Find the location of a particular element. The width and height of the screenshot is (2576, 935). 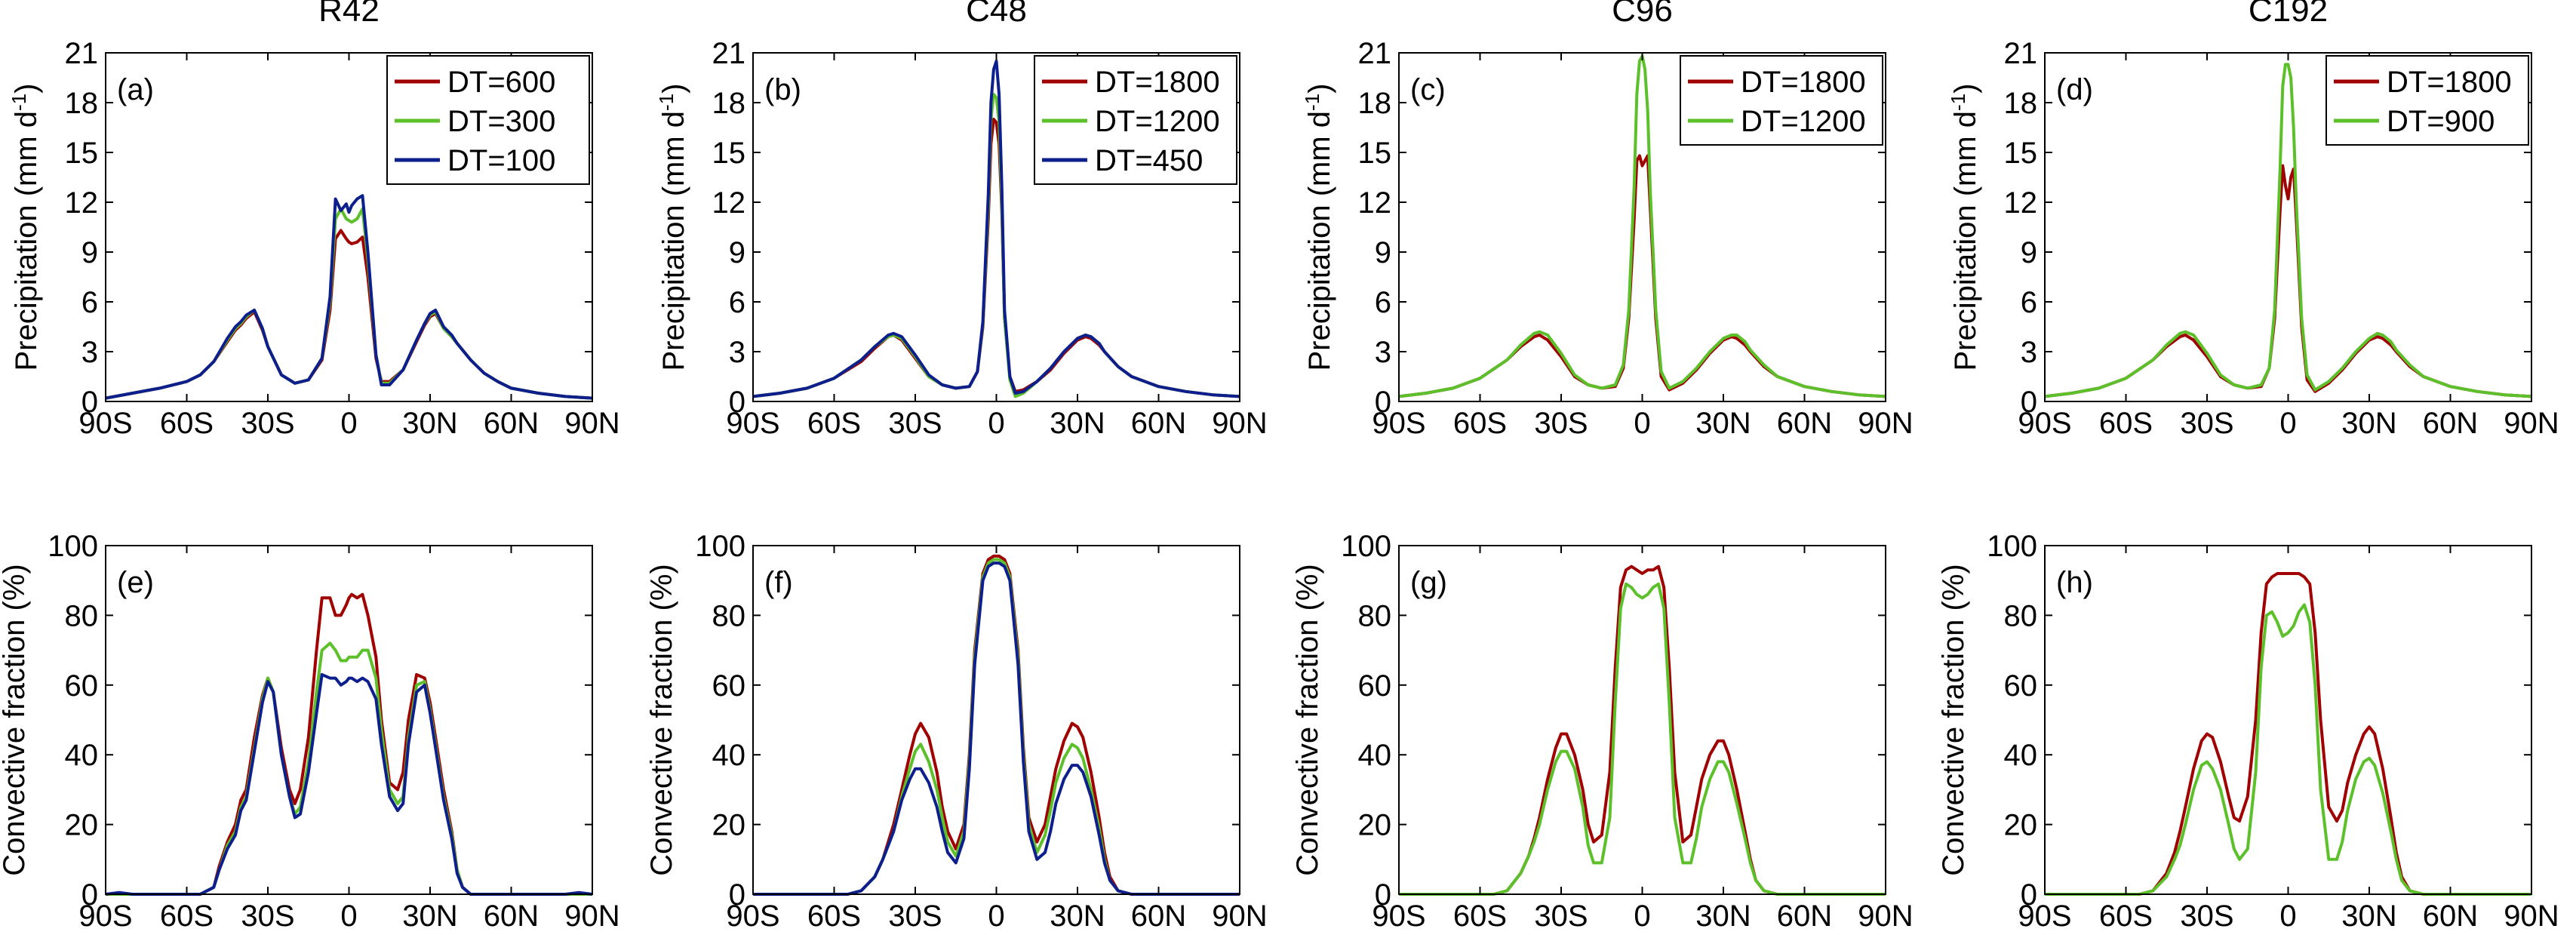

column-title: C48 is located at coordinates (996, 14).